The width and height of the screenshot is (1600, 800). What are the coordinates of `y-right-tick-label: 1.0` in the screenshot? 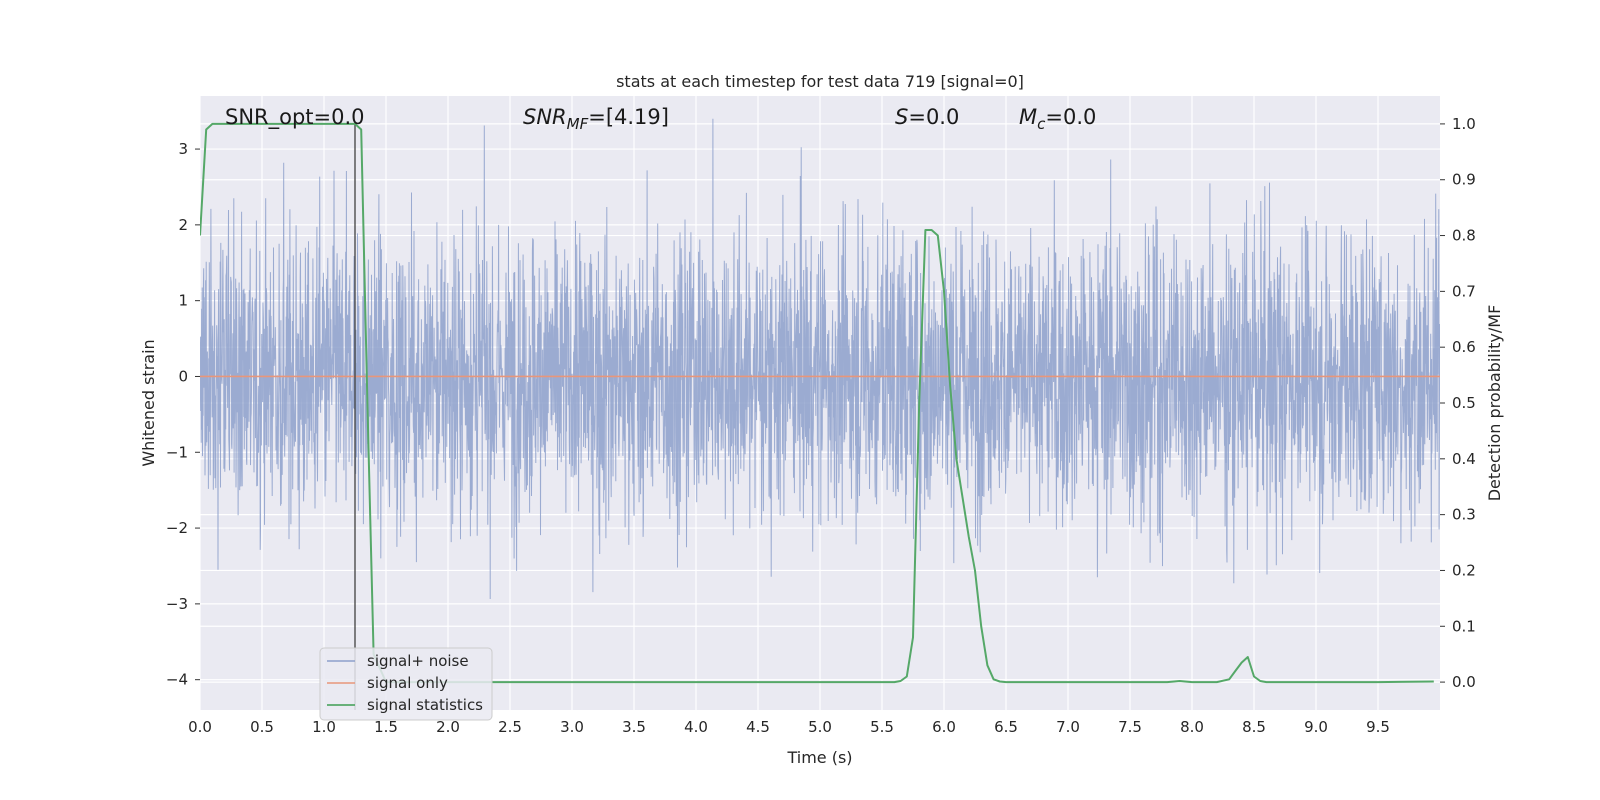 It's located at (1464, 124).